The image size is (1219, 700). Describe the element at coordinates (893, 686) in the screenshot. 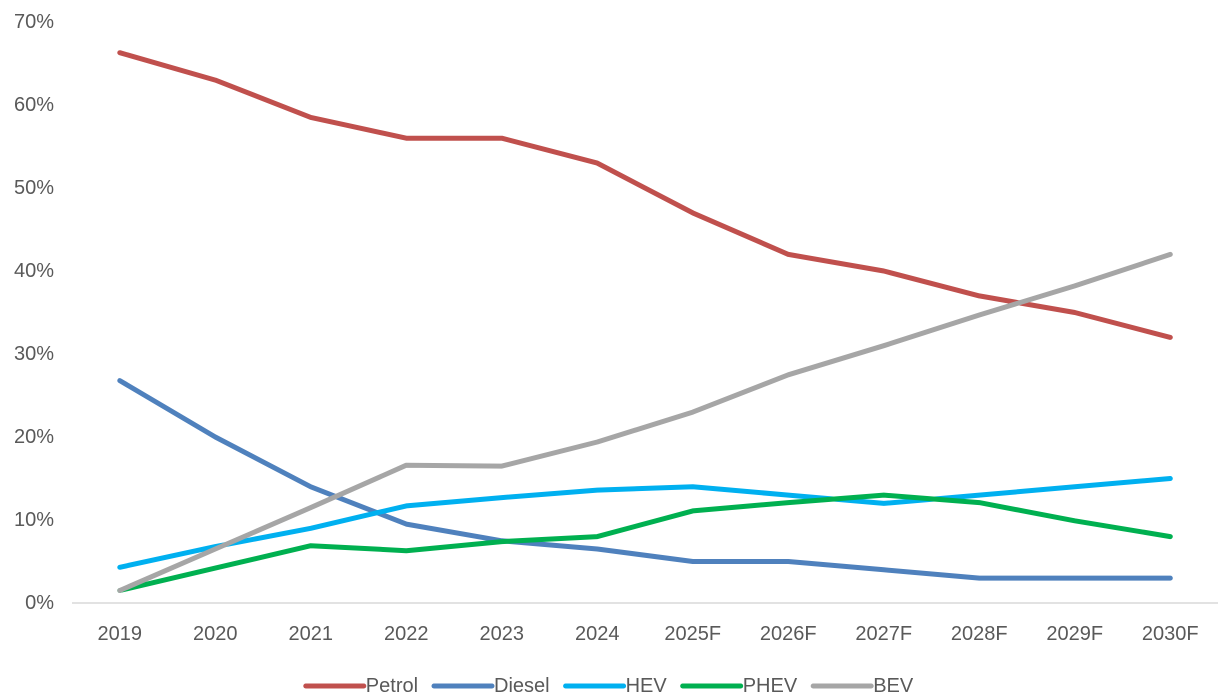

I see `legend-label: BEV` at that location.